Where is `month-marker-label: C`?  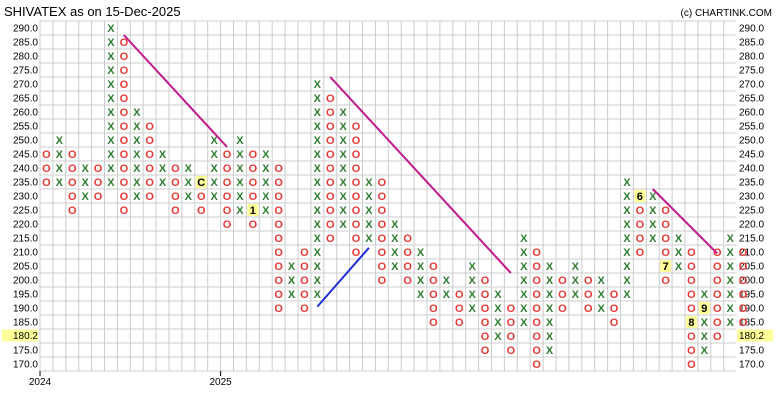 month-marker-label: C is located at coordinates (201, 183).